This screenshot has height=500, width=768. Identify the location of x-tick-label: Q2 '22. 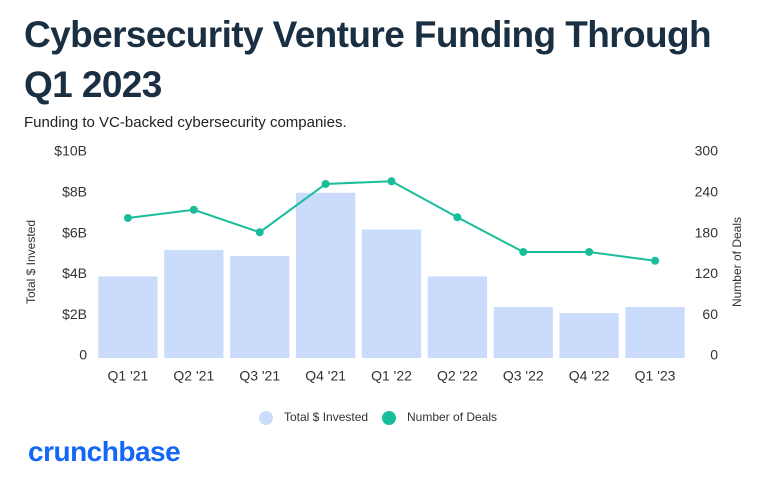
(457, 376).